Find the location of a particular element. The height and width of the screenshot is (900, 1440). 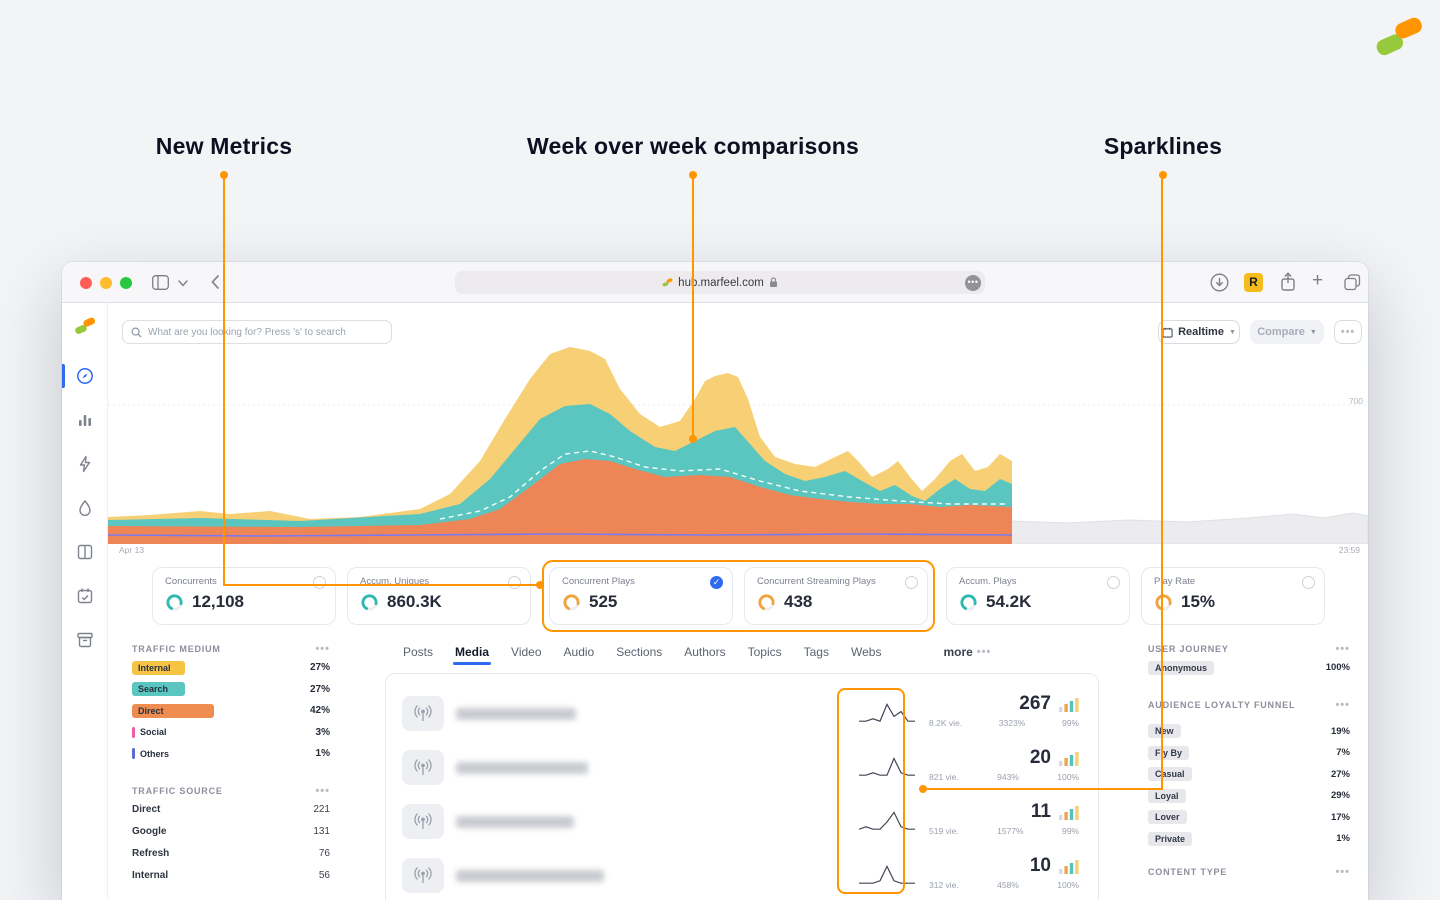

downloads-icon is located at coordinates (1219, 282).